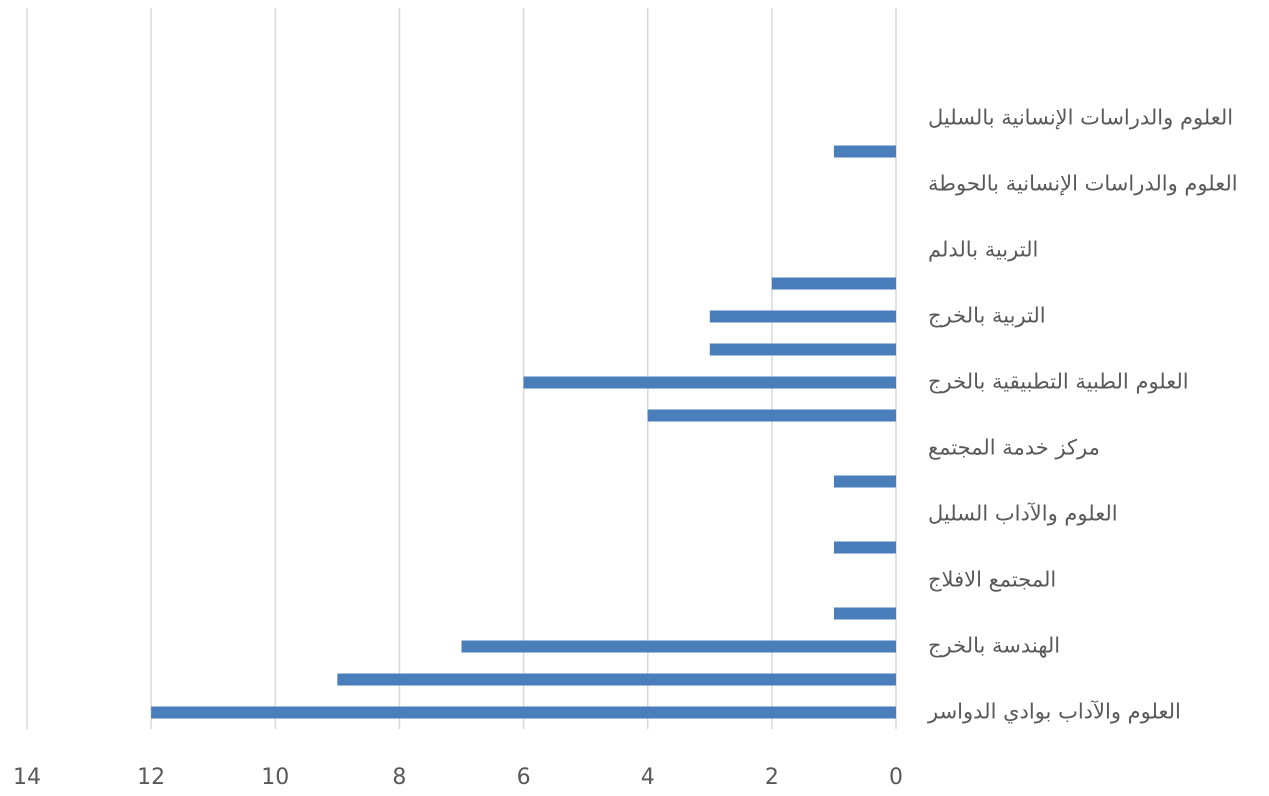  I want to click on y-tick-label: العلوم والدراسات الإنسانية بالحوطة, so click(1083, 184).